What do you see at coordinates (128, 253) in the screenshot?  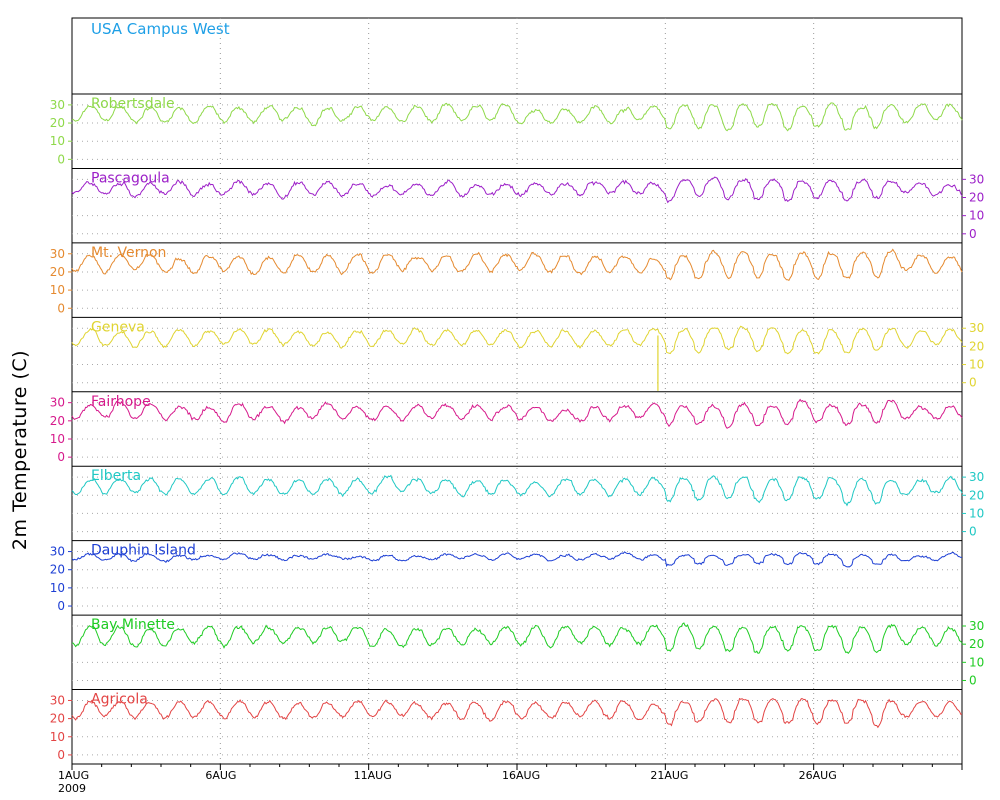 I see `series-label: Mt. Vernon` at bounding box center [128, 253].